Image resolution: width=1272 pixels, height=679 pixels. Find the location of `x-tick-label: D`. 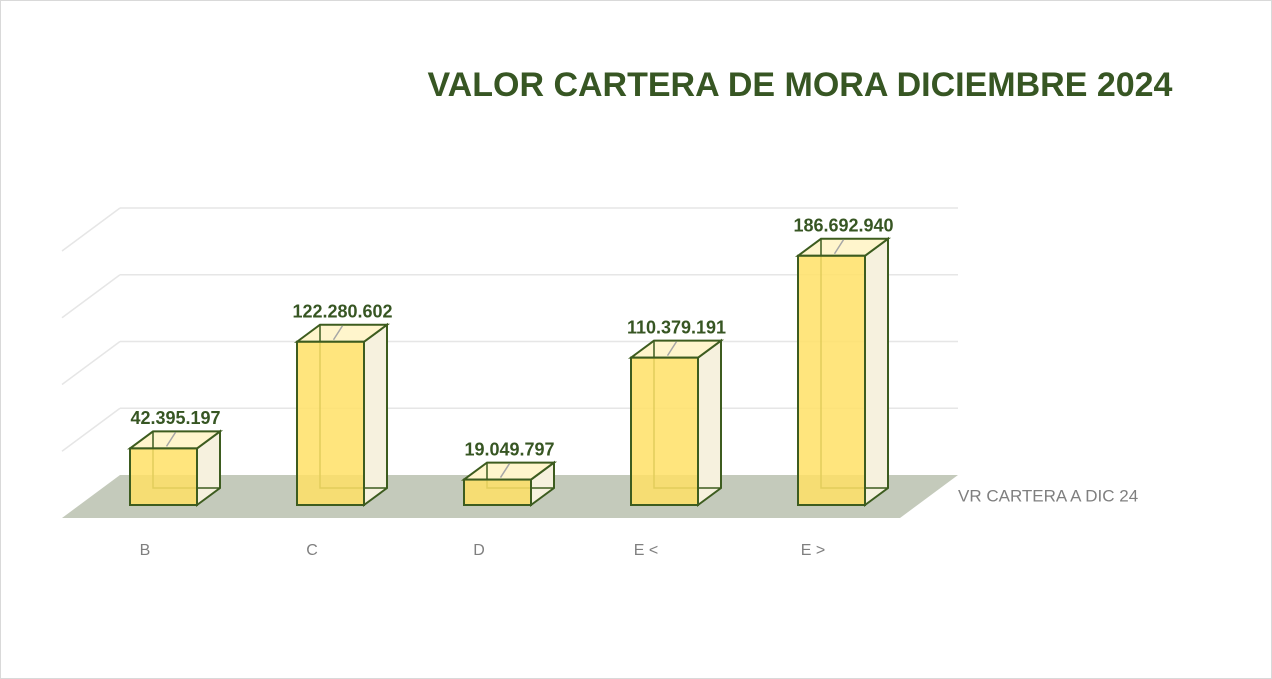

x-tick-label: D is located at coordinates (479, 550).